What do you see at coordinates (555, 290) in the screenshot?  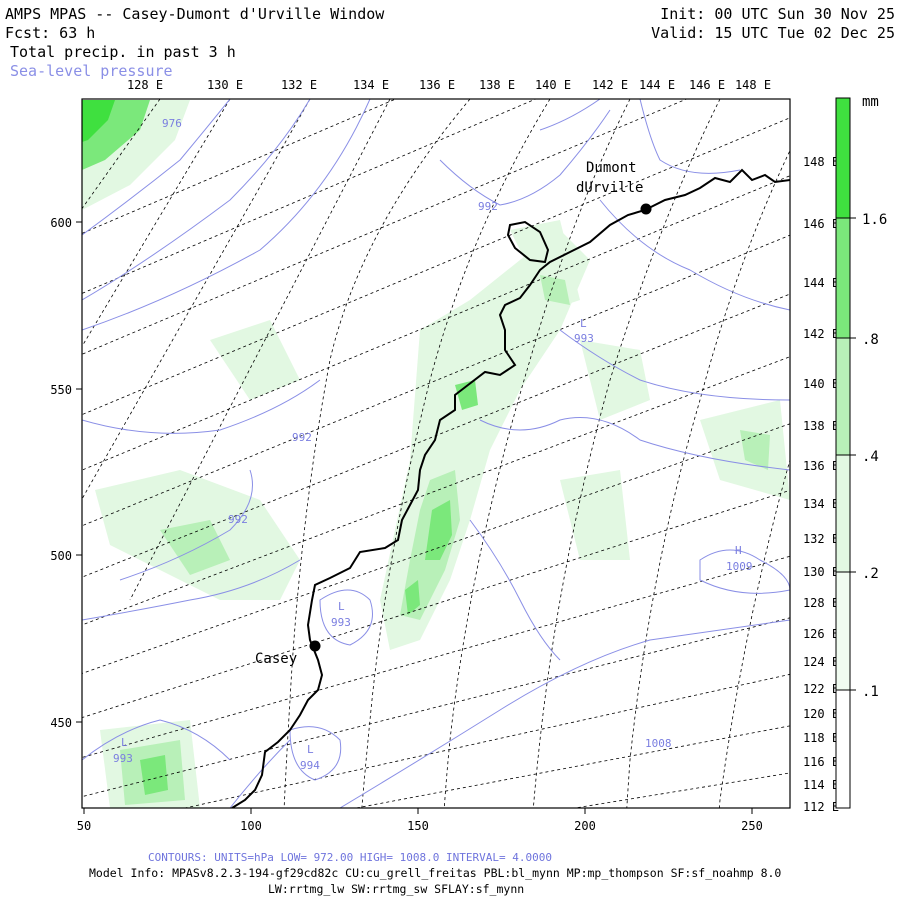 I see `precip-medium-northeast` at bounding box center [555, 290].